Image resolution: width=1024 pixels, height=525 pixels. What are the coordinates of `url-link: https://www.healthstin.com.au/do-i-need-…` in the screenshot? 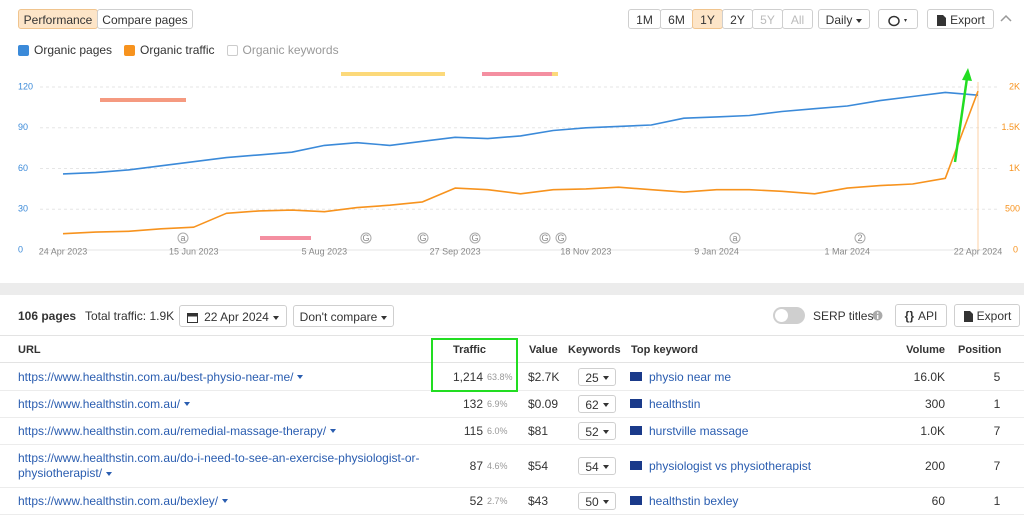 It's located at (219, 465).